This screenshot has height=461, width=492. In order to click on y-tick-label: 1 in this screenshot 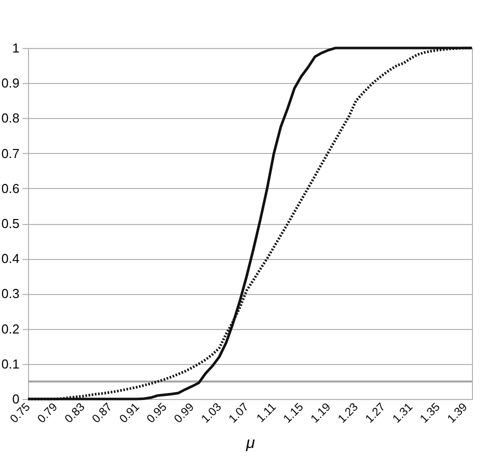, I will do `click(16, 48)`.